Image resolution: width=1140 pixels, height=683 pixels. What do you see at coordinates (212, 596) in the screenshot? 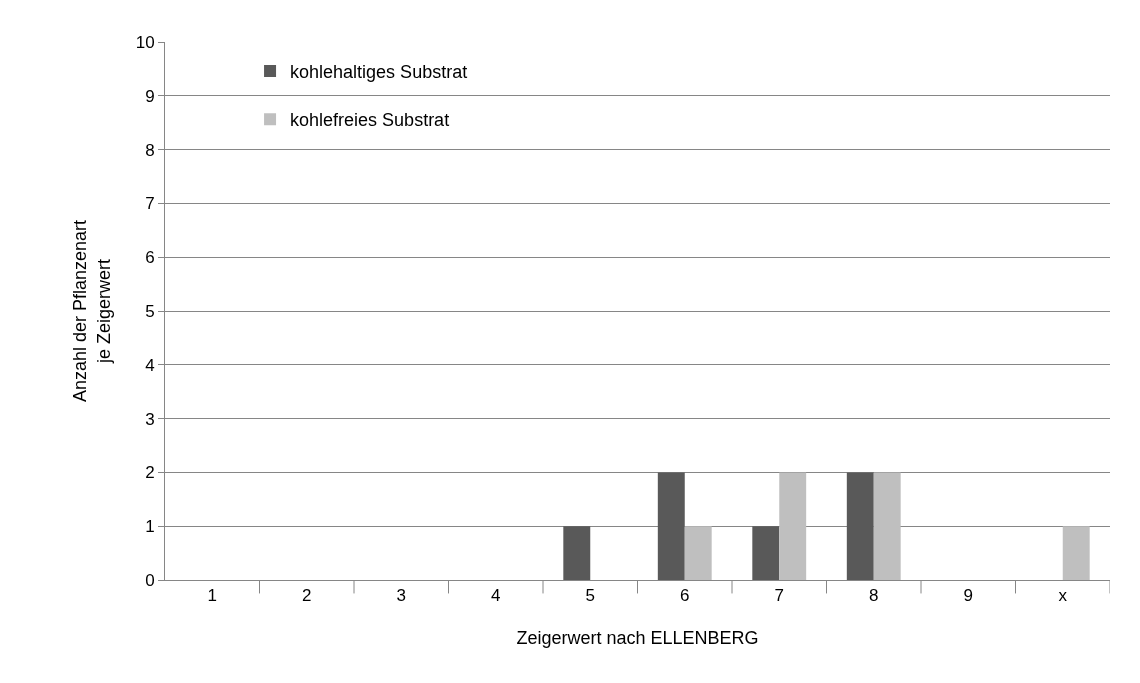
I see `x-tick-label: 1` at bounding box center [212, 596].